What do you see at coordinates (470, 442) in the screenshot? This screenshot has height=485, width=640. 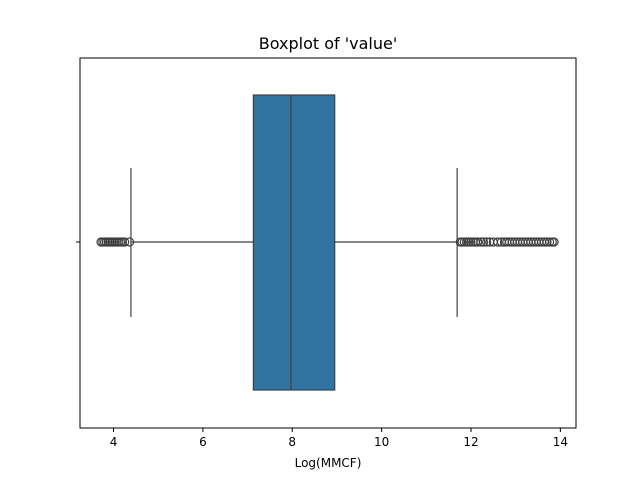 I see `x-tick-label: 12` at bounding box center [470, 442].